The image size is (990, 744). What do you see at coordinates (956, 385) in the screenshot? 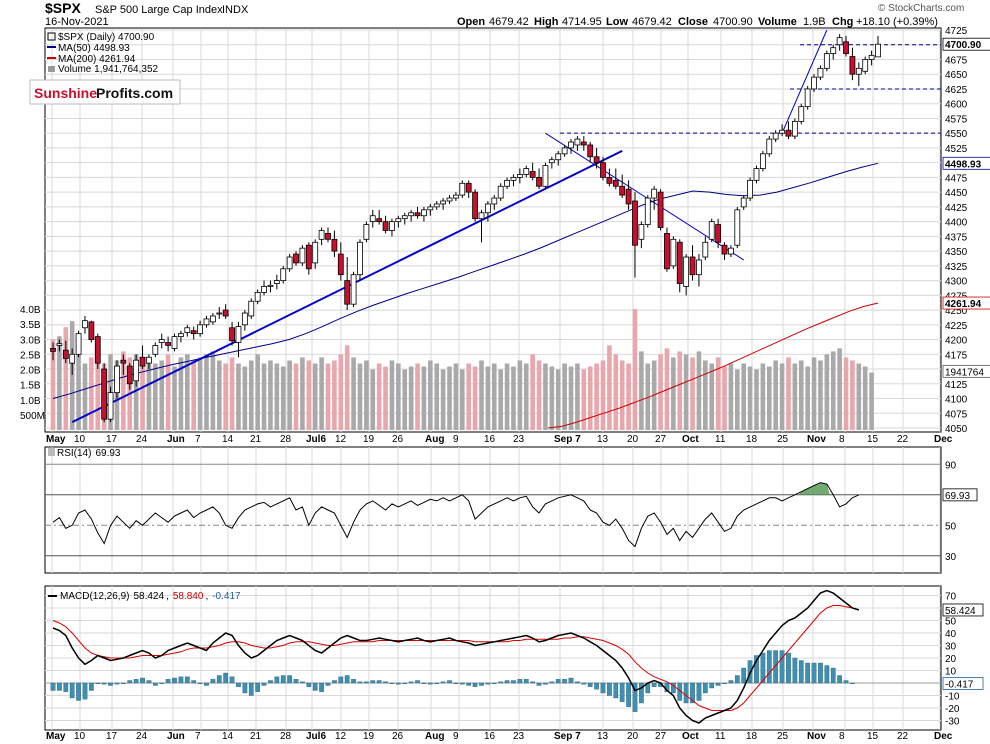
I see `price-tick-label: 4125` at bounding box center [956, 385].